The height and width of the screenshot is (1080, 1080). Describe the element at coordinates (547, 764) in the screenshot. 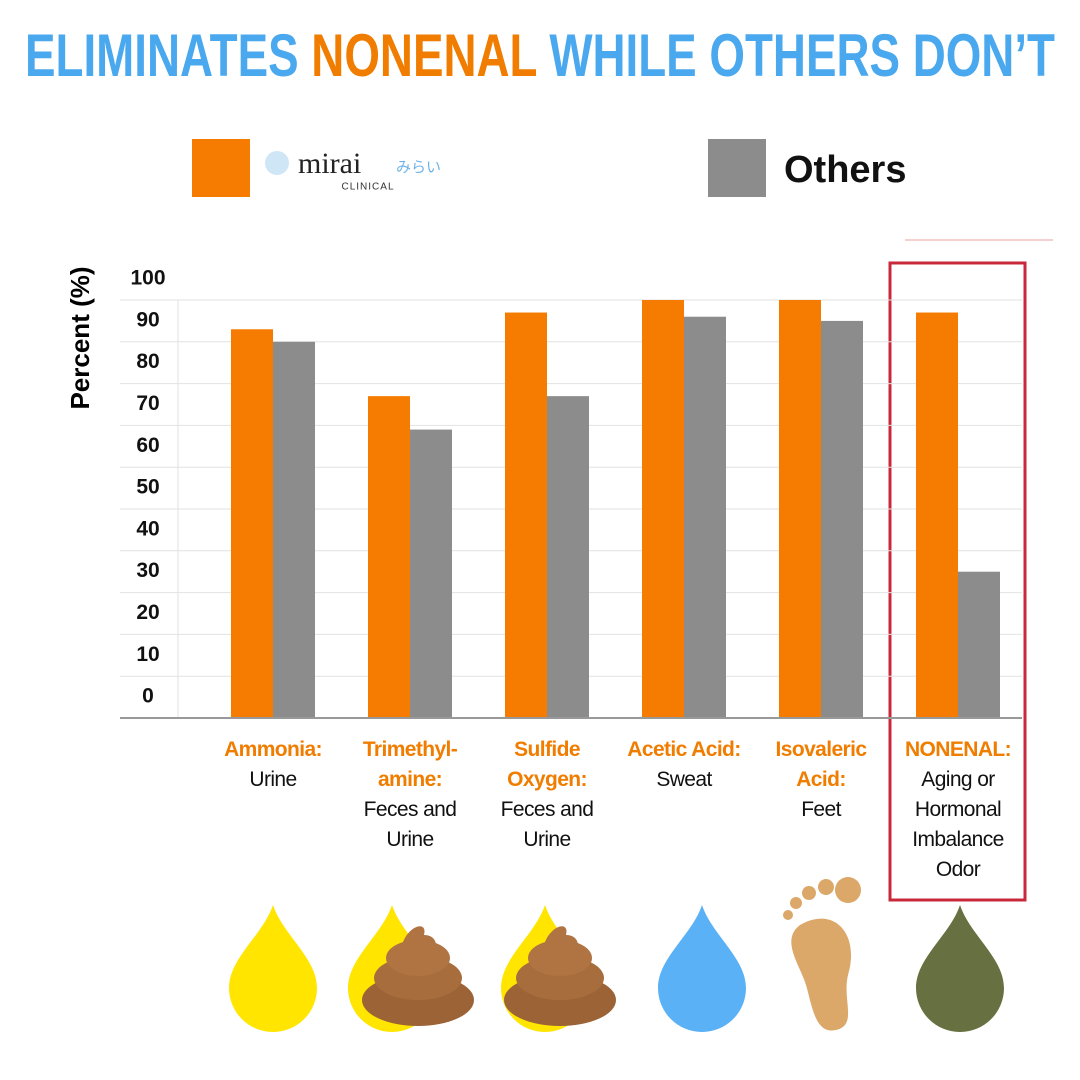

I see `category: Sulfide Oxygen:` at that location.